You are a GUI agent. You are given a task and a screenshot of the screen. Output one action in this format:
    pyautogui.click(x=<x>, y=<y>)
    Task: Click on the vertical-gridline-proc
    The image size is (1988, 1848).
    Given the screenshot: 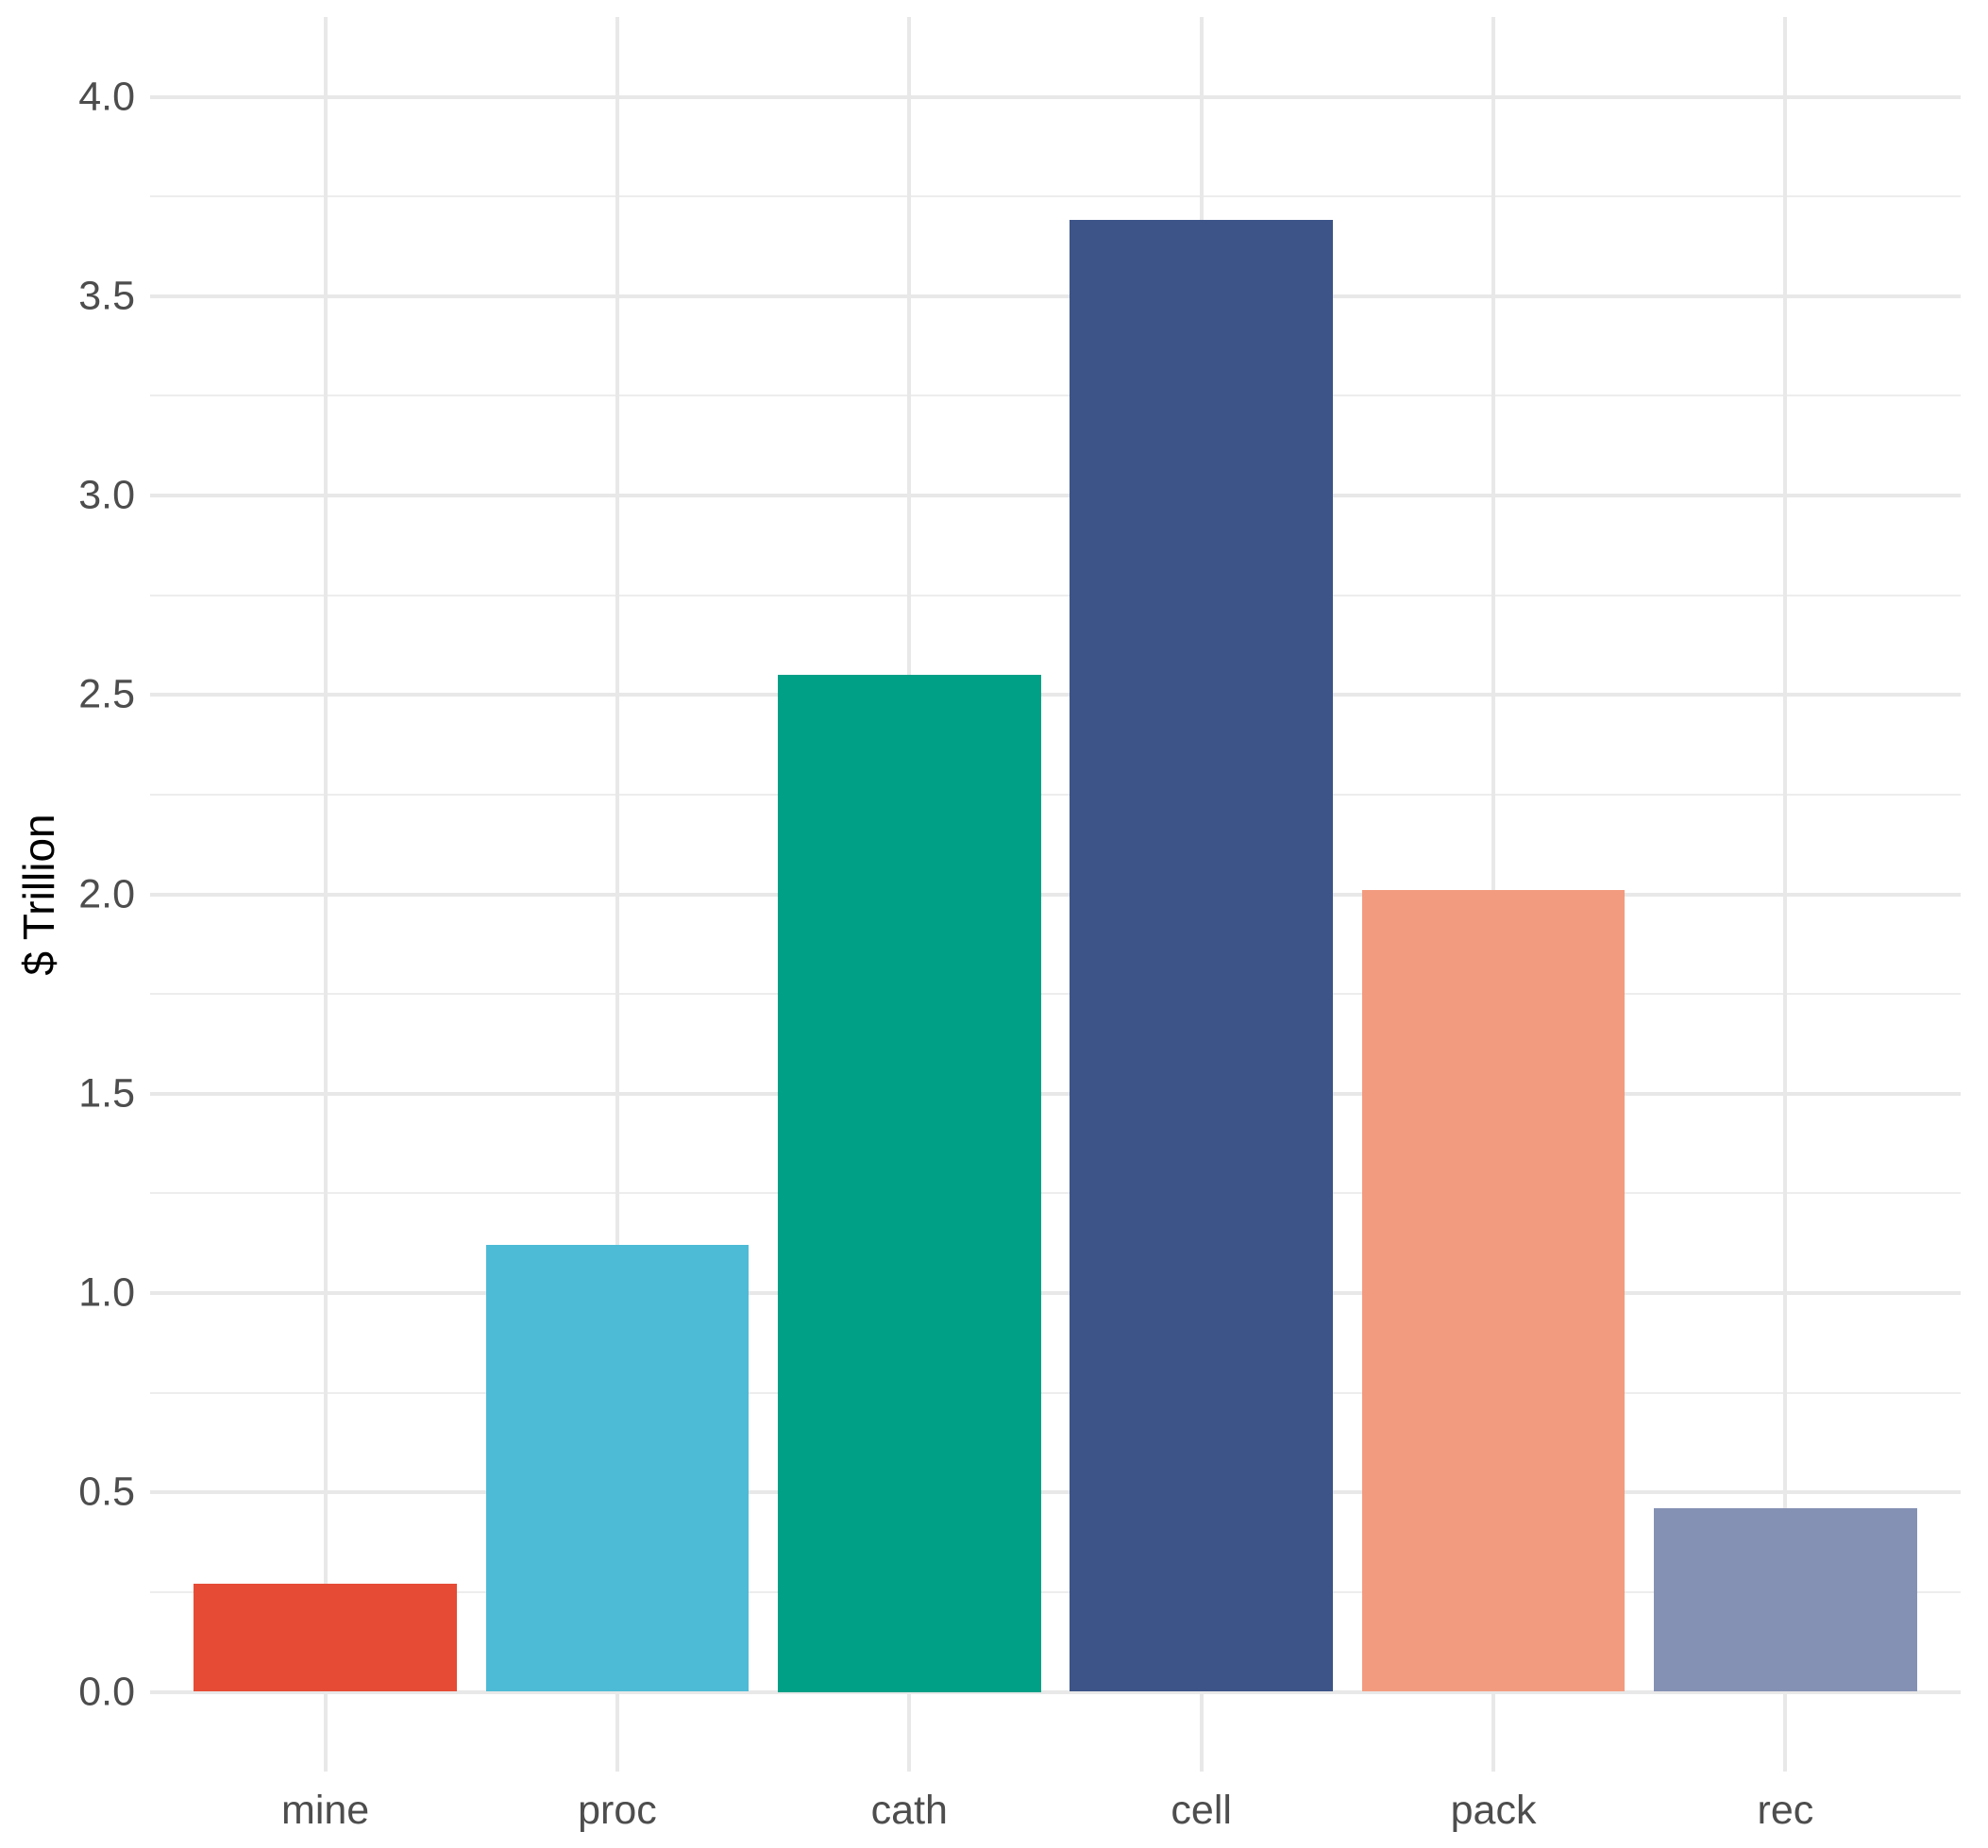 What is the action you would take?
    pyautogui.click(x=617, y=894)
    